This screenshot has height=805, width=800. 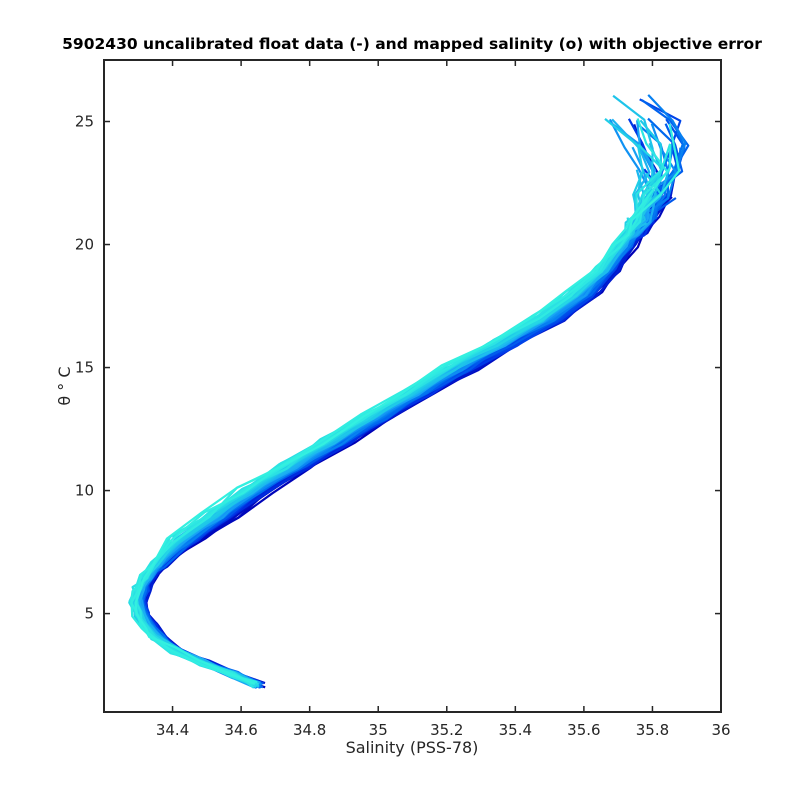 What do you see at coordinates (652, 730) in the screenshot?
I see `x-tick-label: 35.8` at bounding box center [652, 730].